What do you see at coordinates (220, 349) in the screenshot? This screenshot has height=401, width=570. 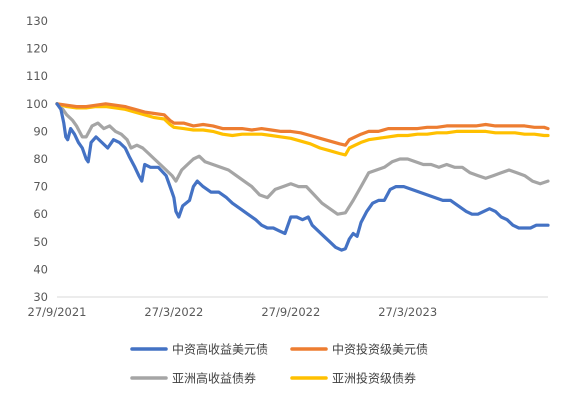 I see `legend-label-0: 中资高收益美元债` at bounding box center [220, 349].